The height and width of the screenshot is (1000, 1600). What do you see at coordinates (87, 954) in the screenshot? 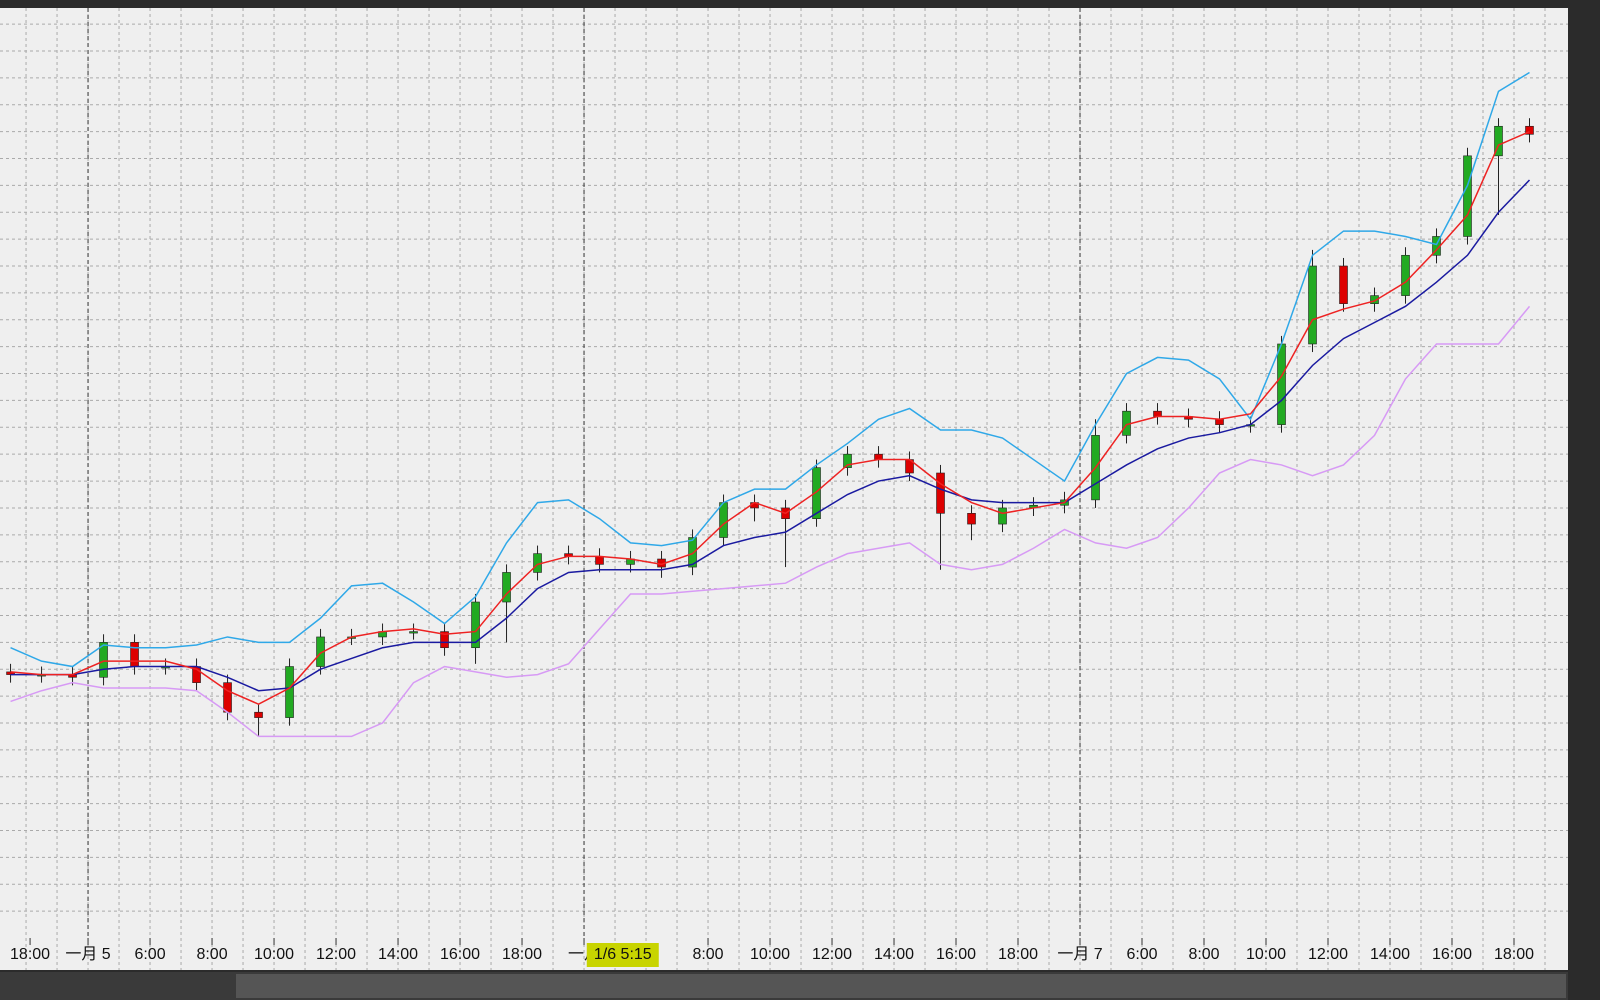
I see `x-tick-label: 一月 5` at bounding box center [87, 954].